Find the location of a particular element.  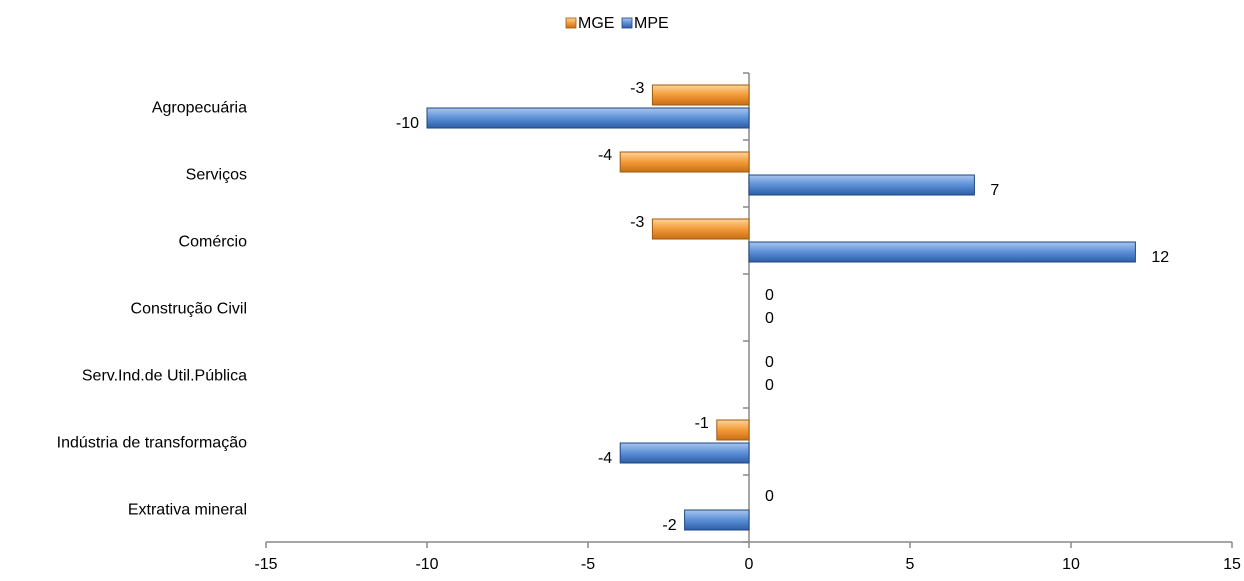

x-tick-label: 5 is located at coordinates (910, 564).